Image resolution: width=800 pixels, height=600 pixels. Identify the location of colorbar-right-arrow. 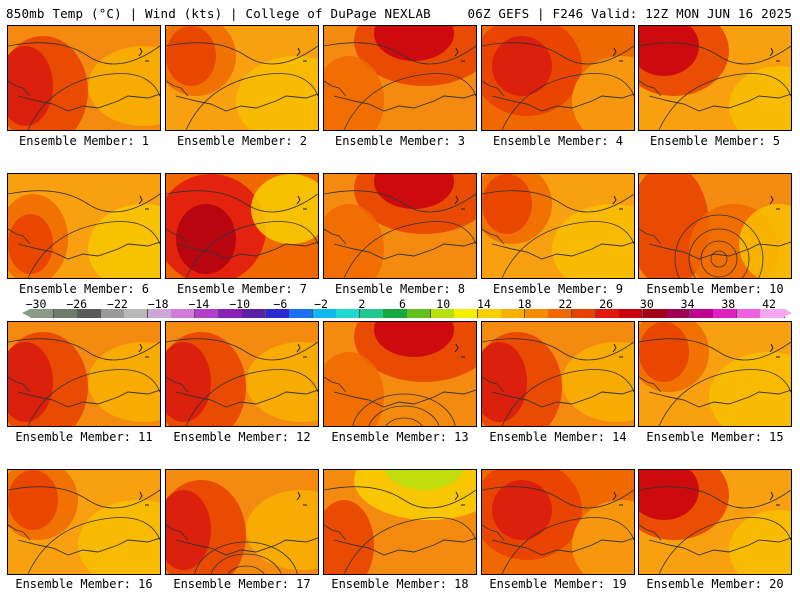
(788, 313).